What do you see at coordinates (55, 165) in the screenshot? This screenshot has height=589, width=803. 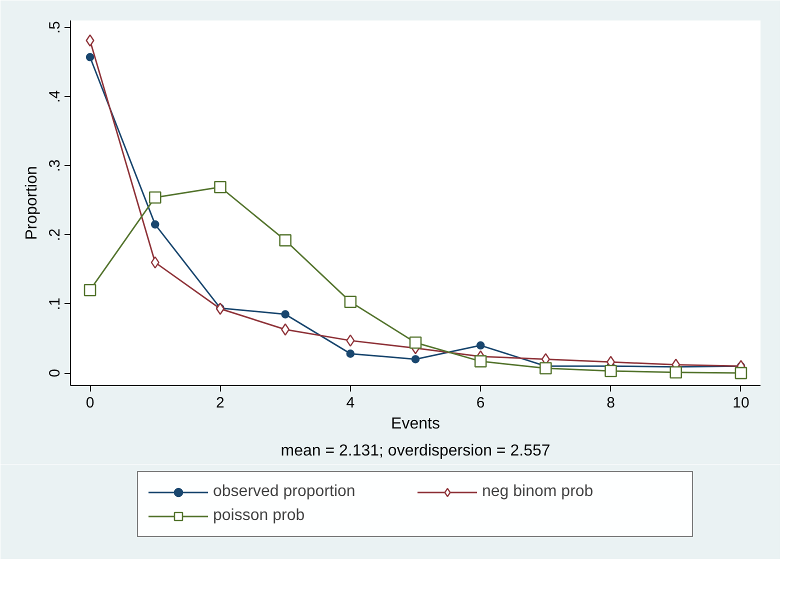 I see `y-tick-label: .3` at bounding box center [55, 165].